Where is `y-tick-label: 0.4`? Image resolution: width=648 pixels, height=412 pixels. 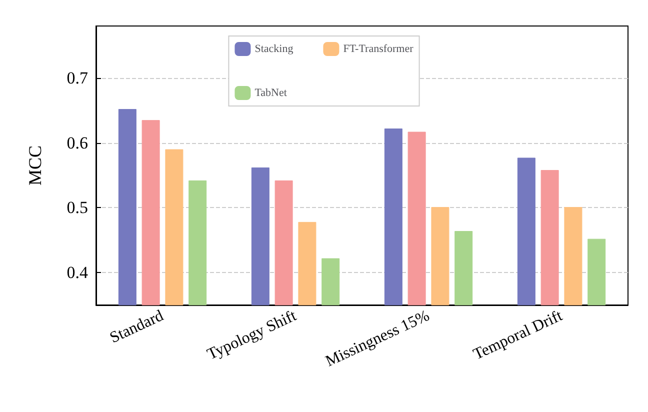 y-tick-label: 0.4 is located at coordinates (77, 272).